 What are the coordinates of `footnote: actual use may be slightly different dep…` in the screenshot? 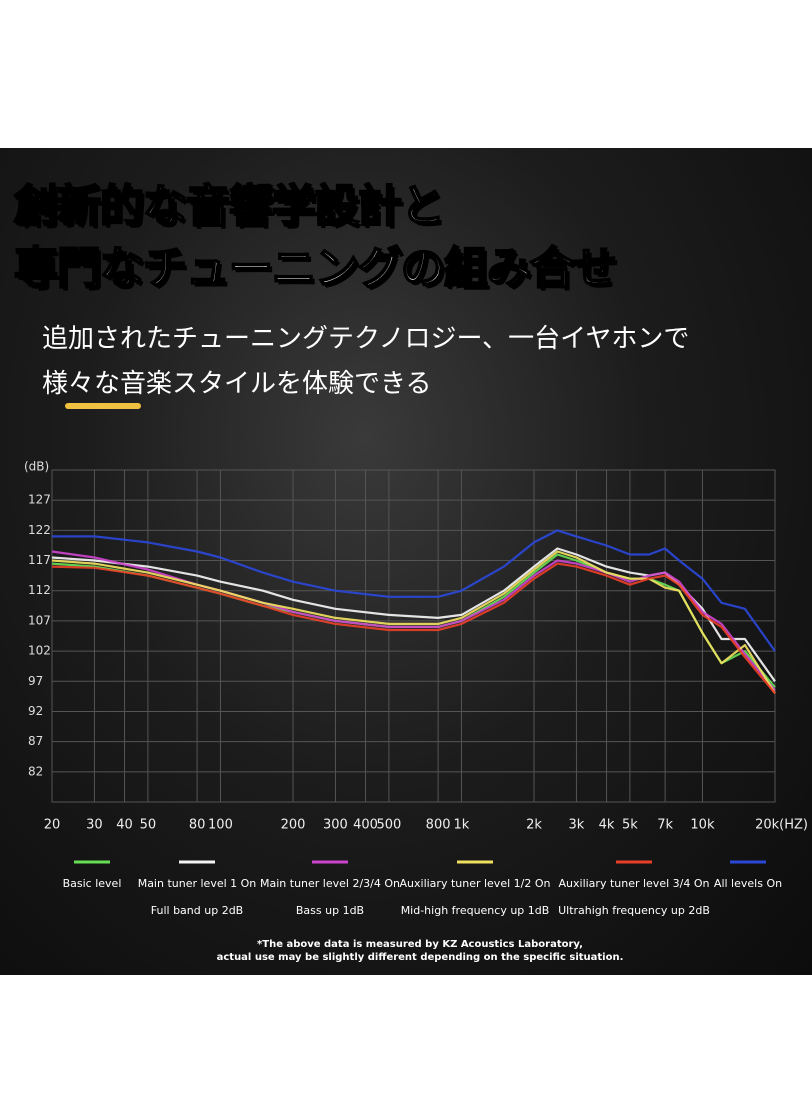 It's located at (420, 957).